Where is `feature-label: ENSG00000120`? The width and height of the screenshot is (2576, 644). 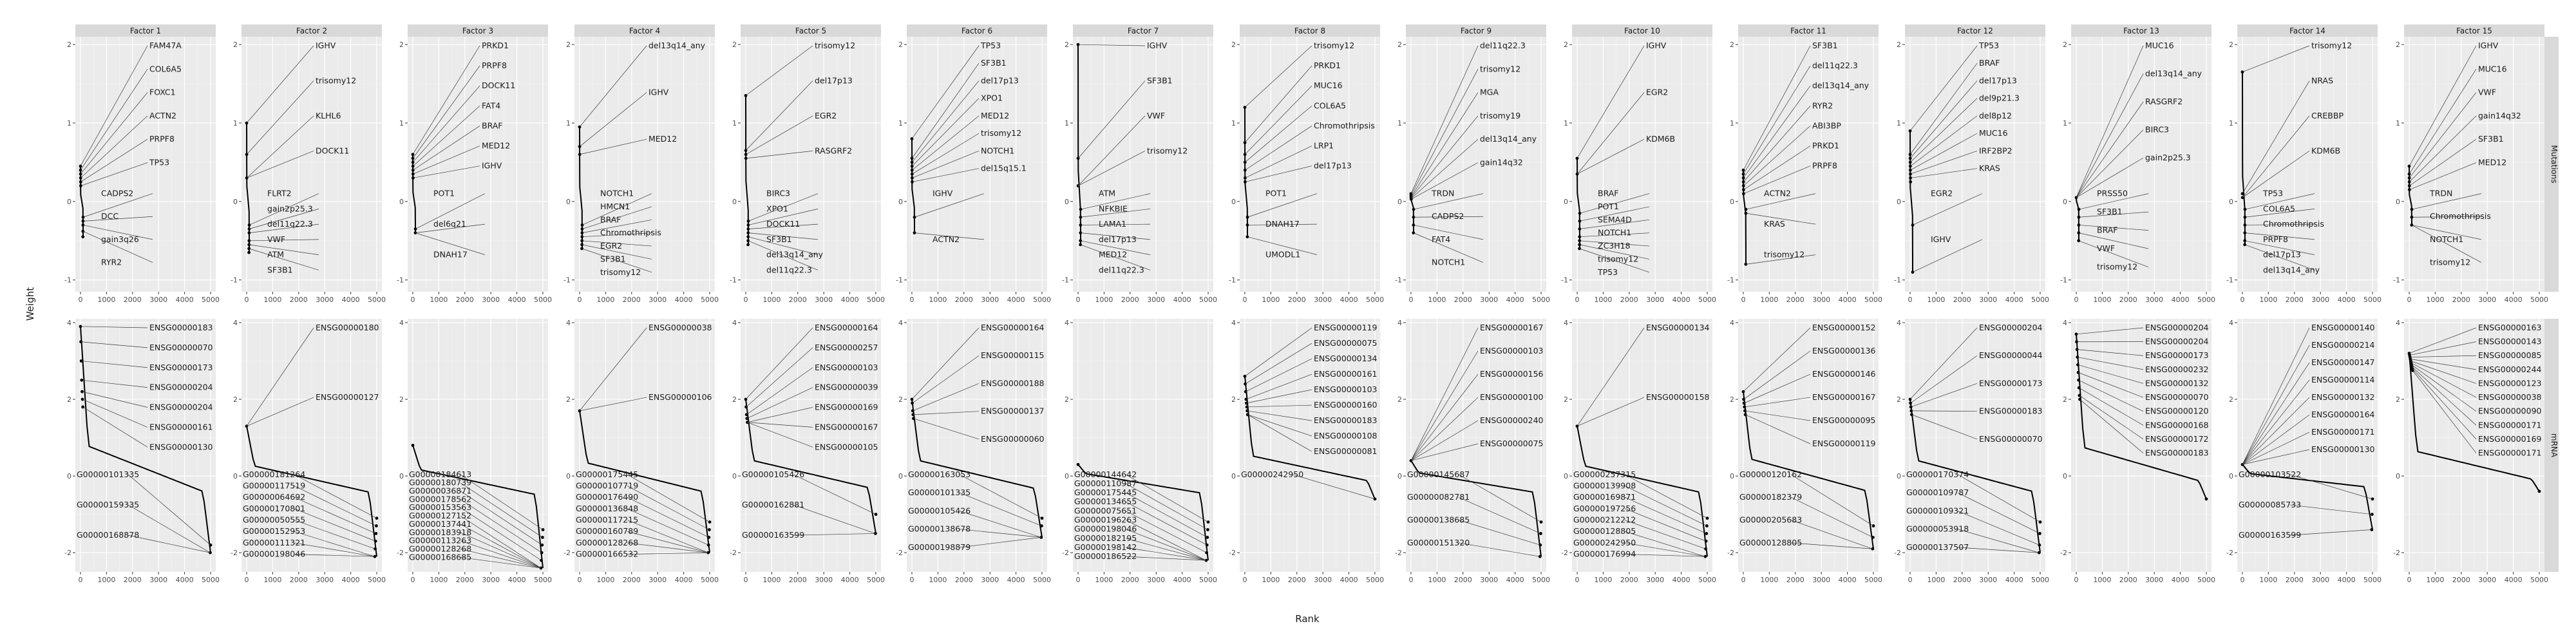
feature-label: ENSG00000120 is located at coordinates (2177, 411).